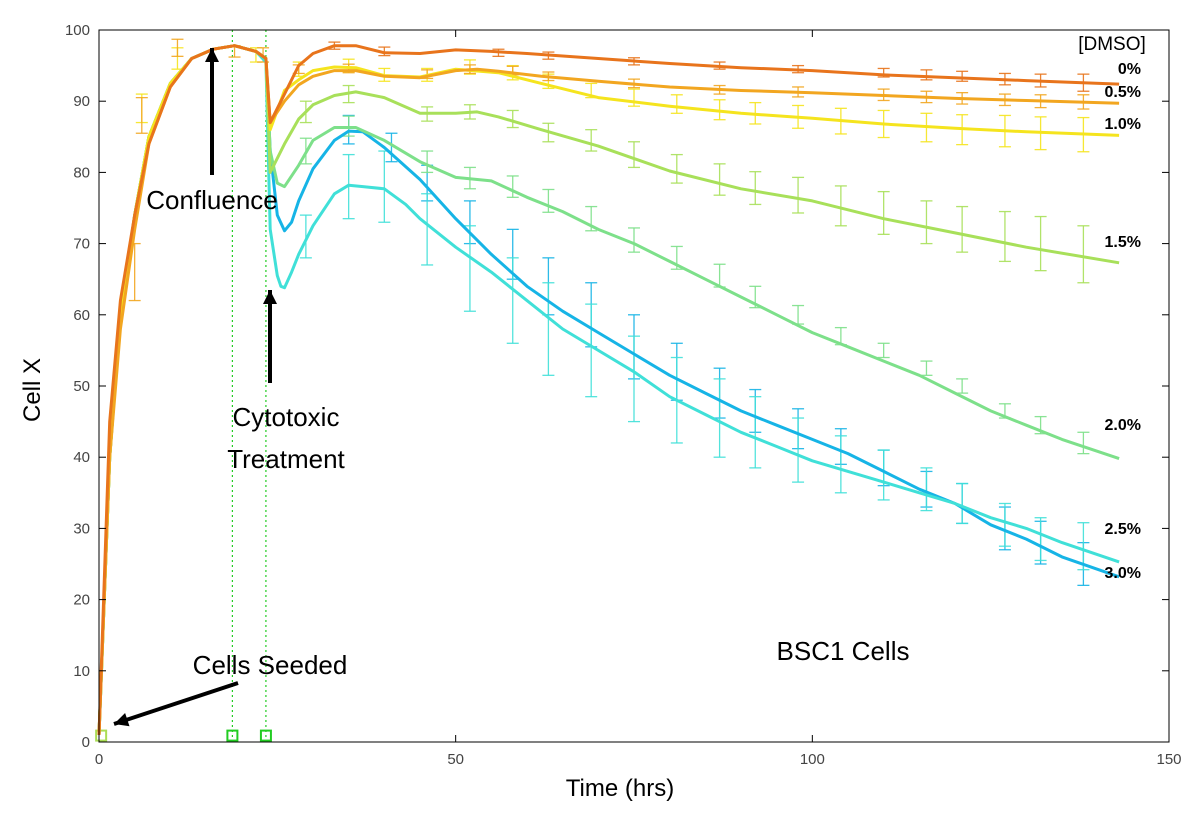  What do you see at coordinates (1129, 69) in the screenshot?
I see `series-label: 0%` at bounding box center [1129, 69].